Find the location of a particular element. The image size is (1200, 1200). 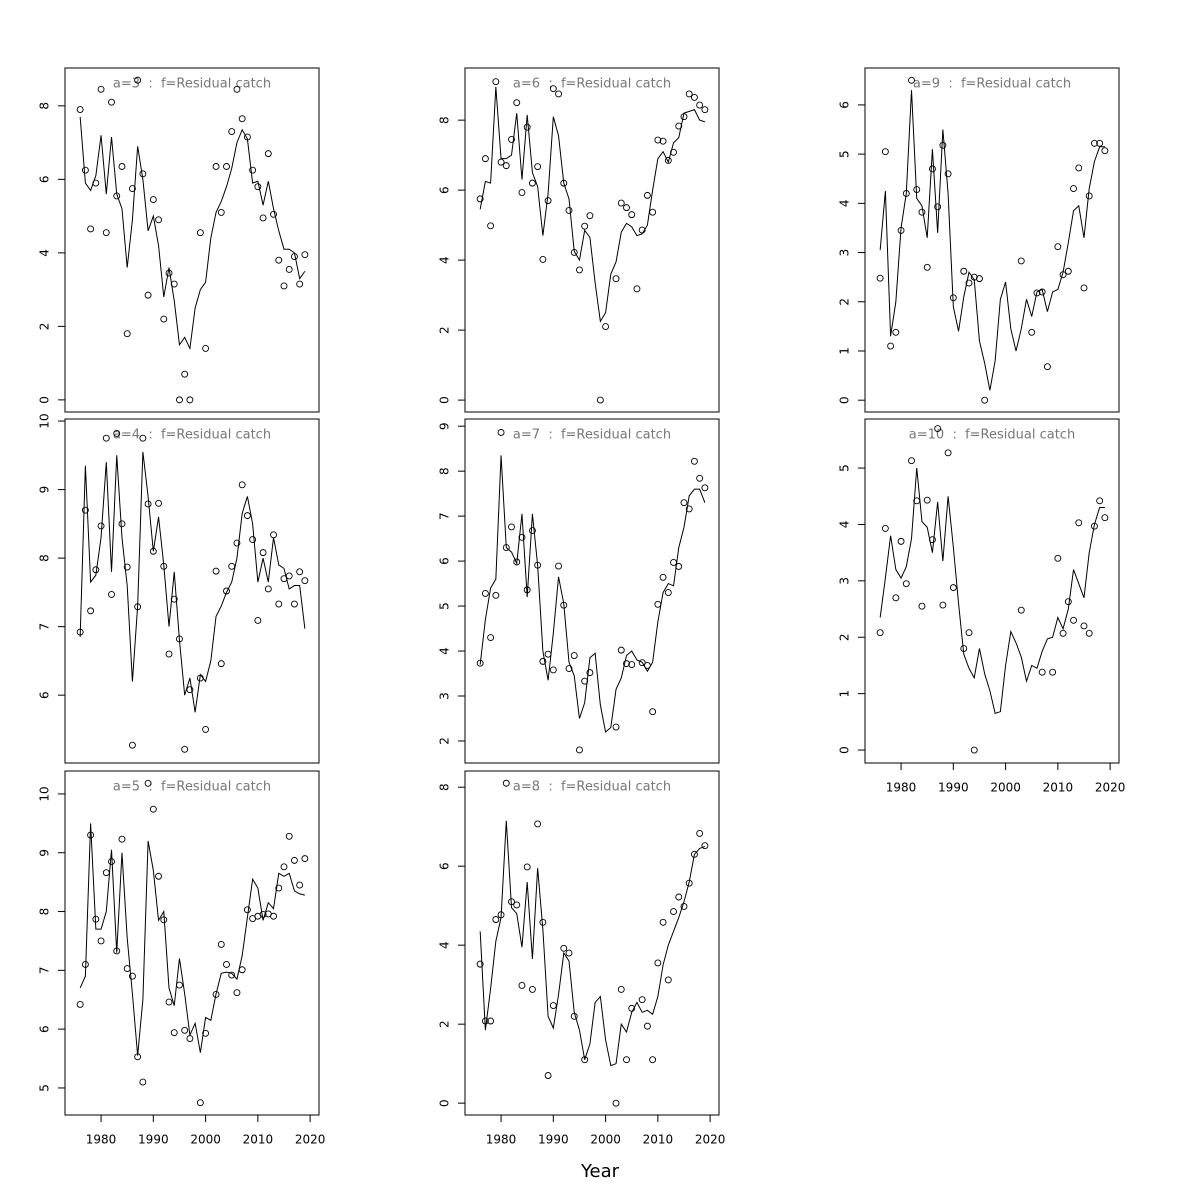

y-tick-label: 8 is located at coordinates (45, 106).